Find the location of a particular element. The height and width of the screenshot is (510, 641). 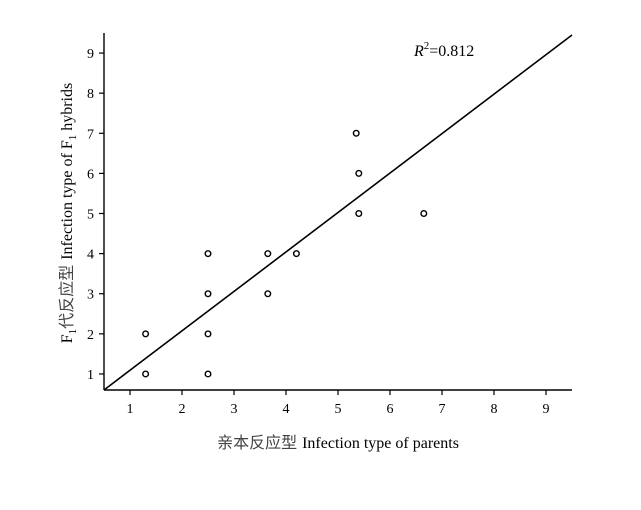

y-tick-label: 4 is located at coordinates (90, 255).